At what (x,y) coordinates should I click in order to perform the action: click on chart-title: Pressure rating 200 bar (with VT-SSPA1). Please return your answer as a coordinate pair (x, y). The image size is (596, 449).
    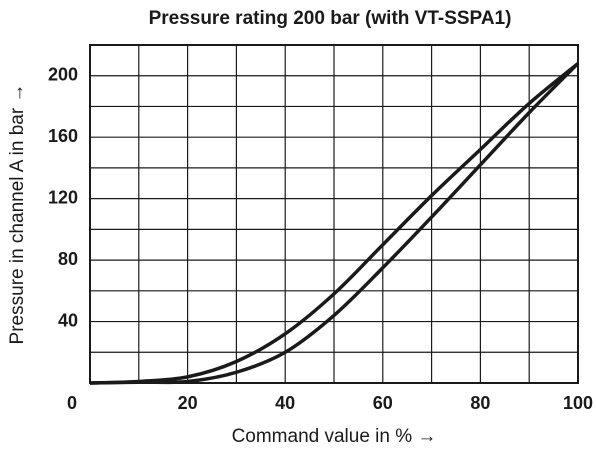
    Looking at the image, I should click on (330, 18).